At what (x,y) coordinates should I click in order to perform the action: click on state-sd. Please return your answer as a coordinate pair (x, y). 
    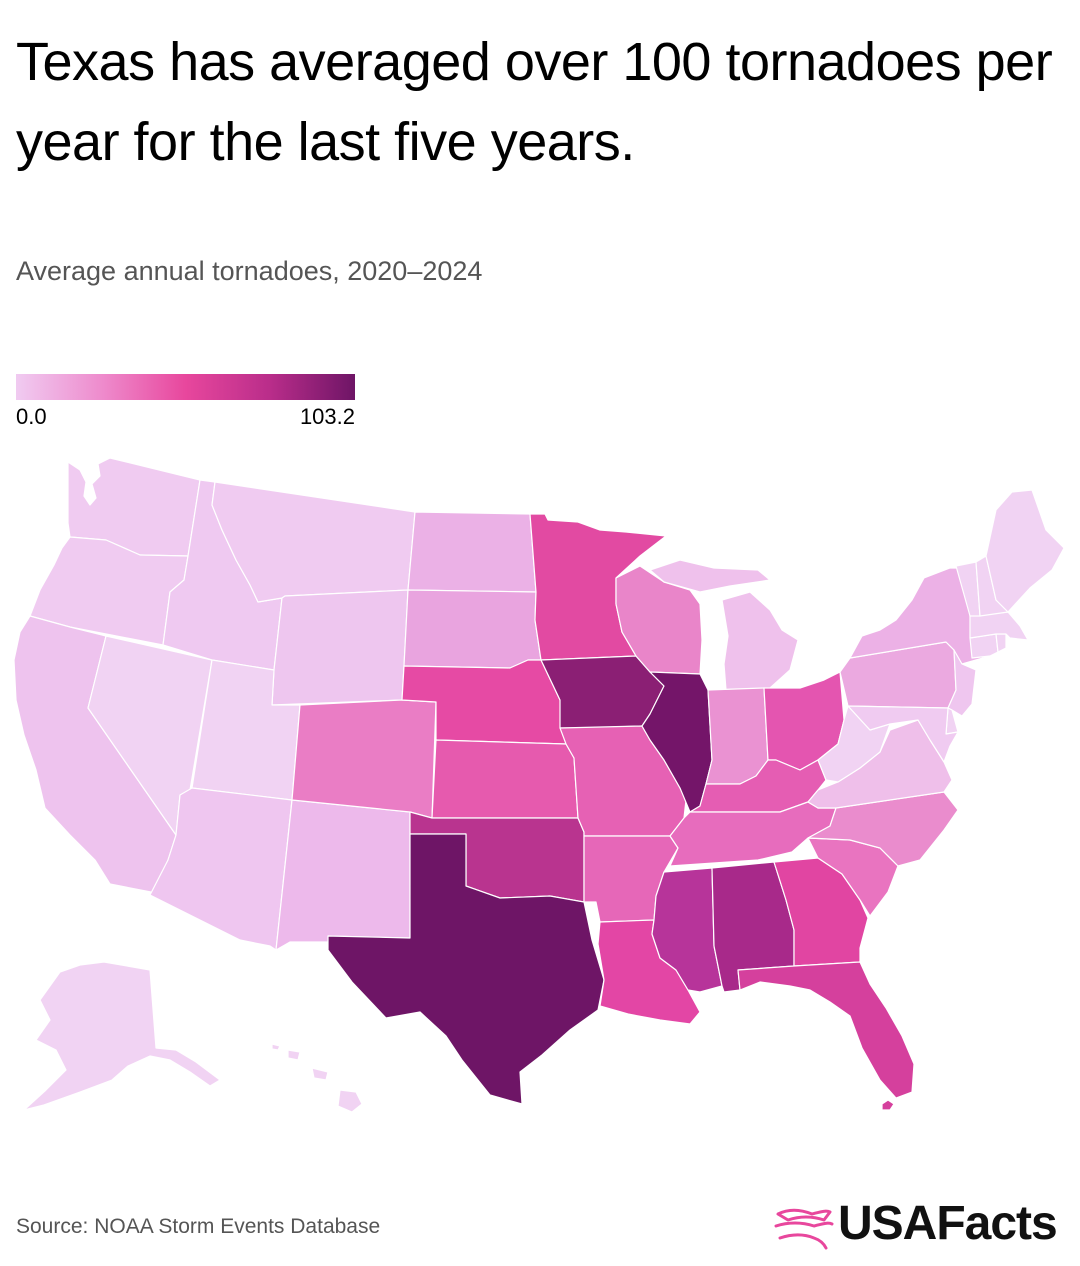
    Looking at the image, I should click on (472, 629).